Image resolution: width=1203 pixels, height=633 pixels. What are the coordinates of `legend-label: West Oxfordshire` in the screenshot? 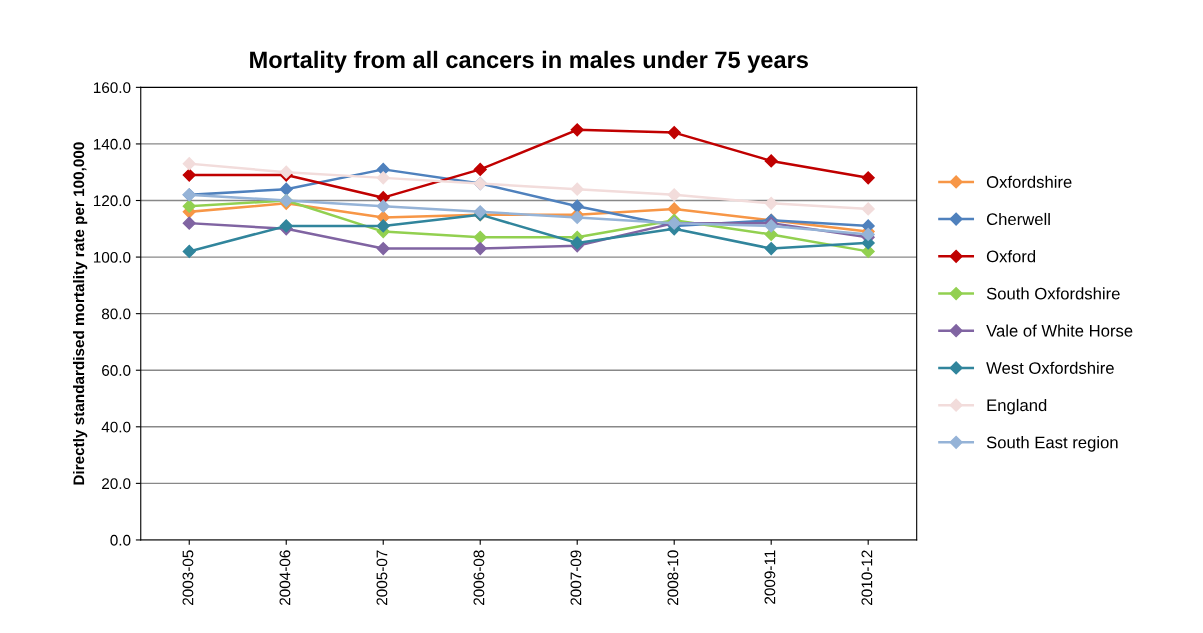 It's located at (1050, 367).